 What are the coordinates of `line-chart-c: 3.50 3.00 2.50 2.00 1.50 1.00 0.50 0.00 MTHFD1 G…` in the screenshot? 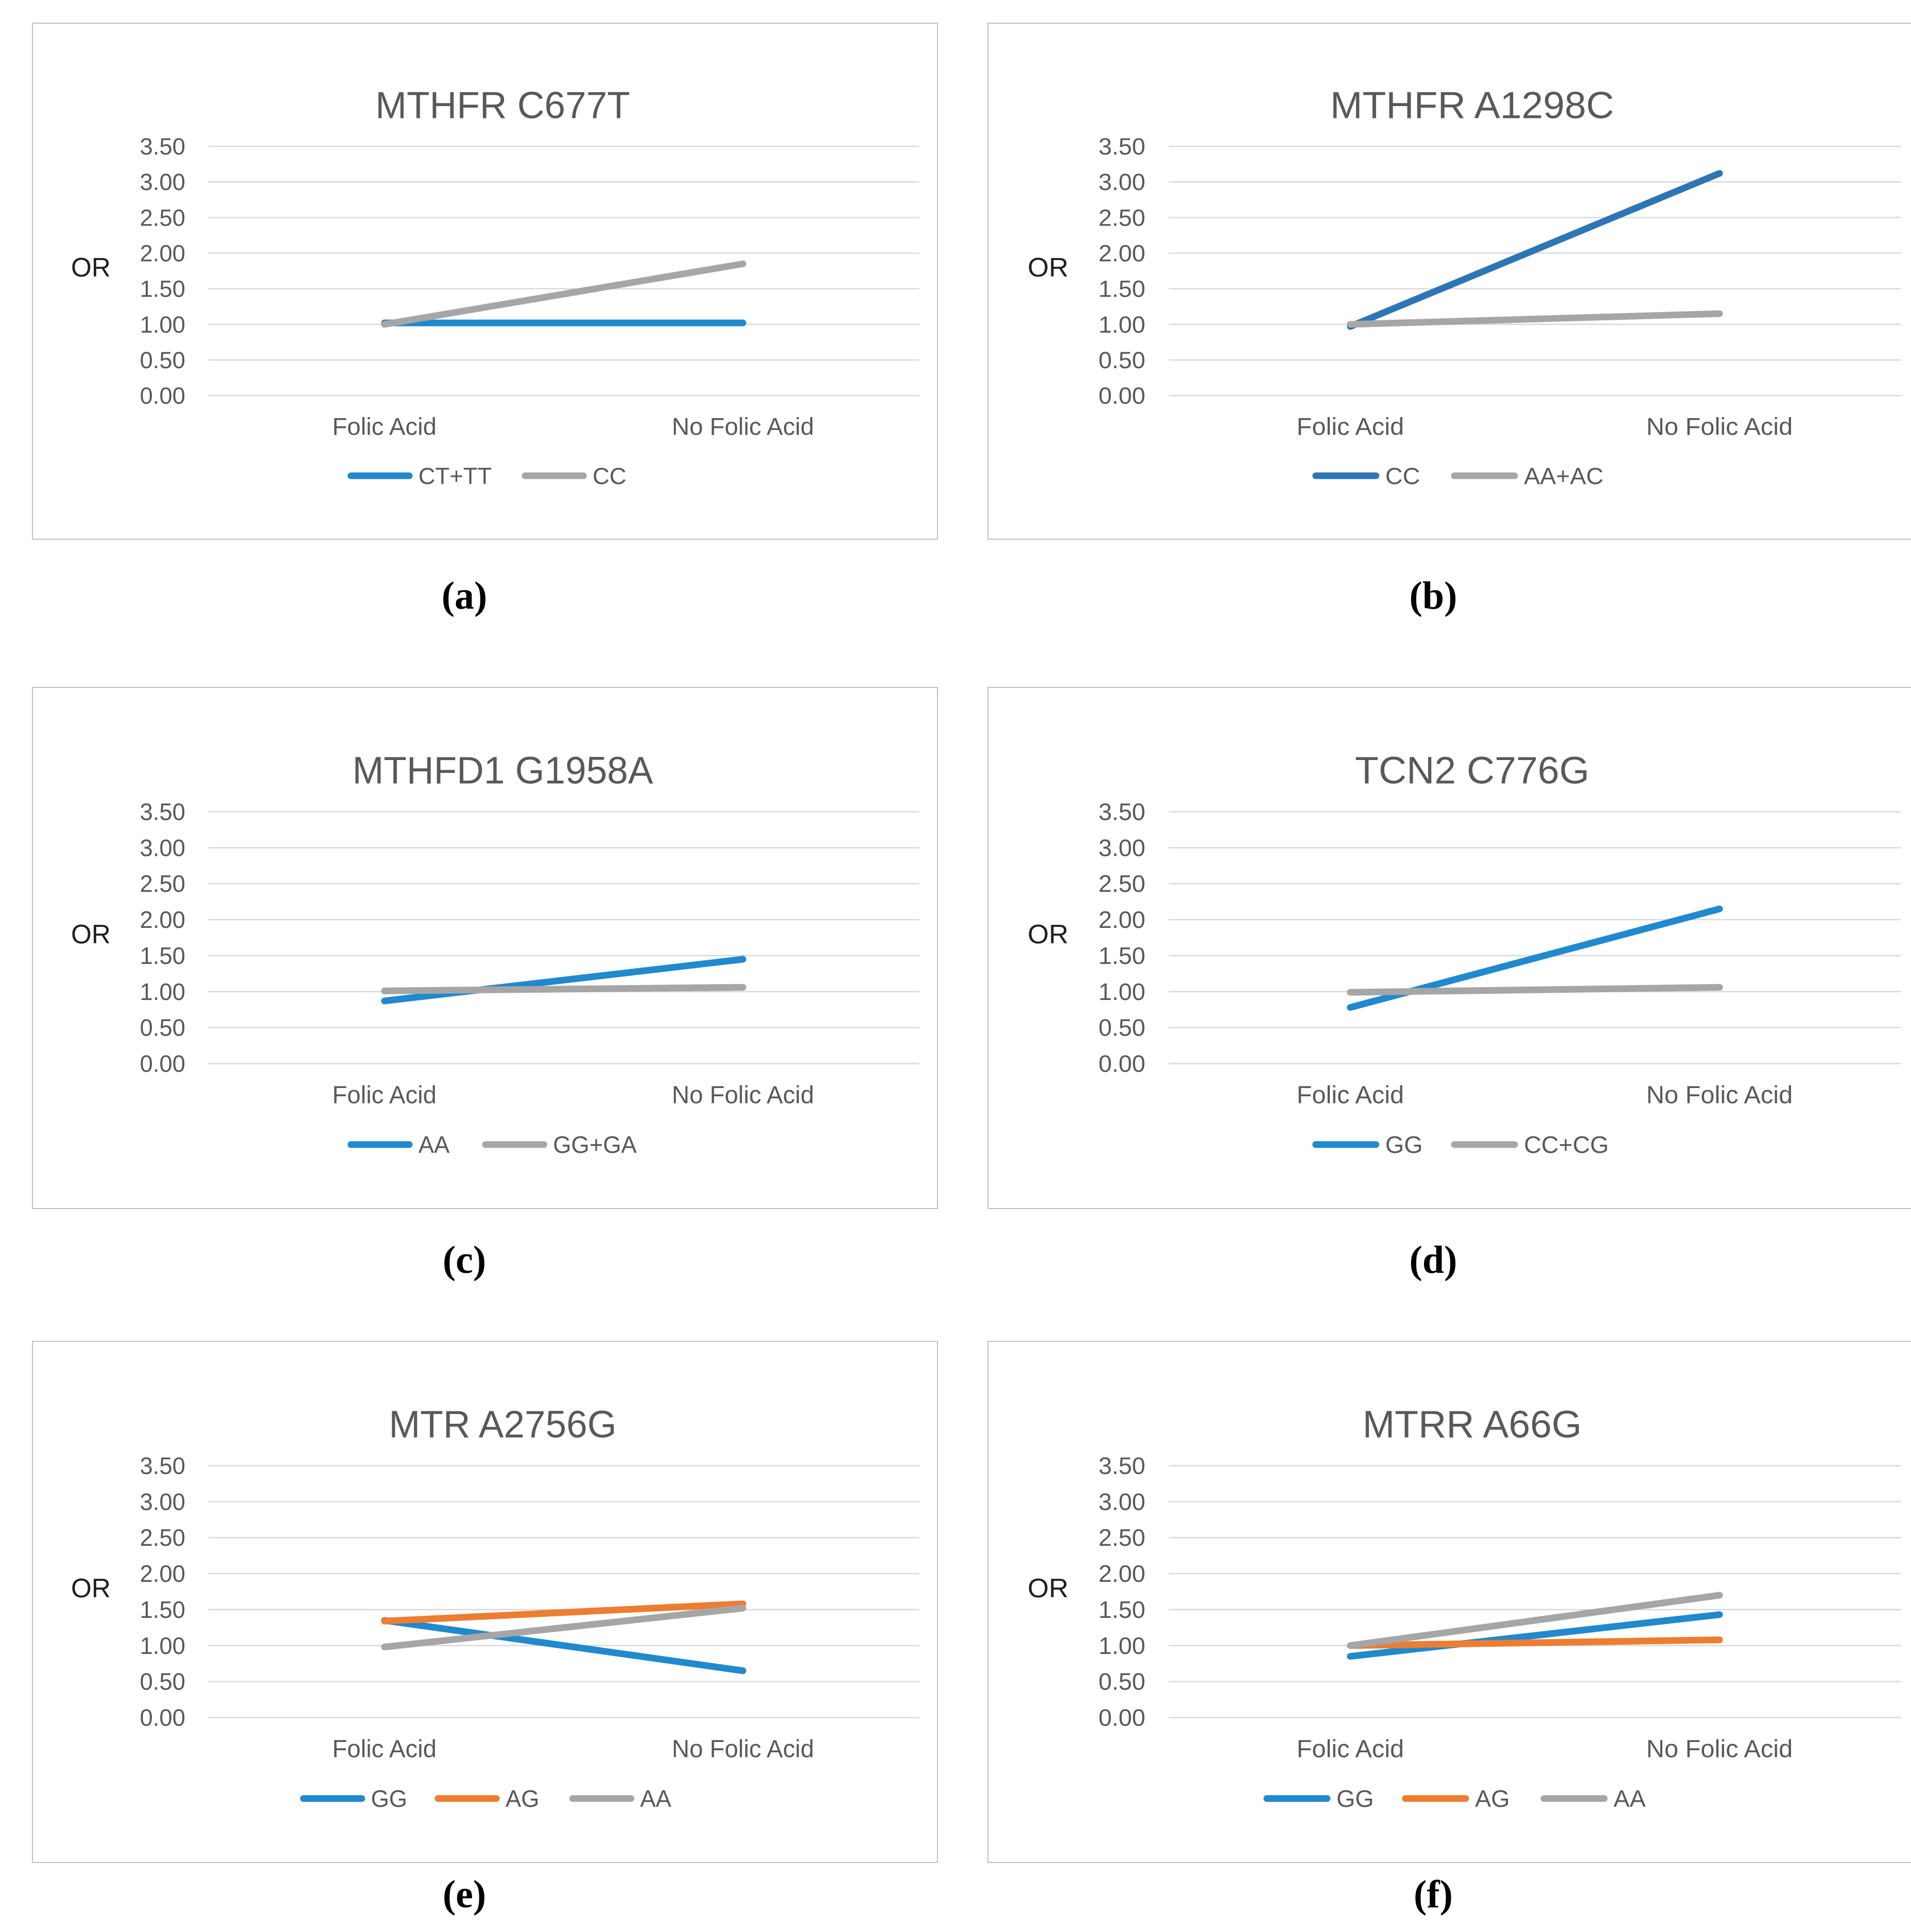 It's located at (495, 954).